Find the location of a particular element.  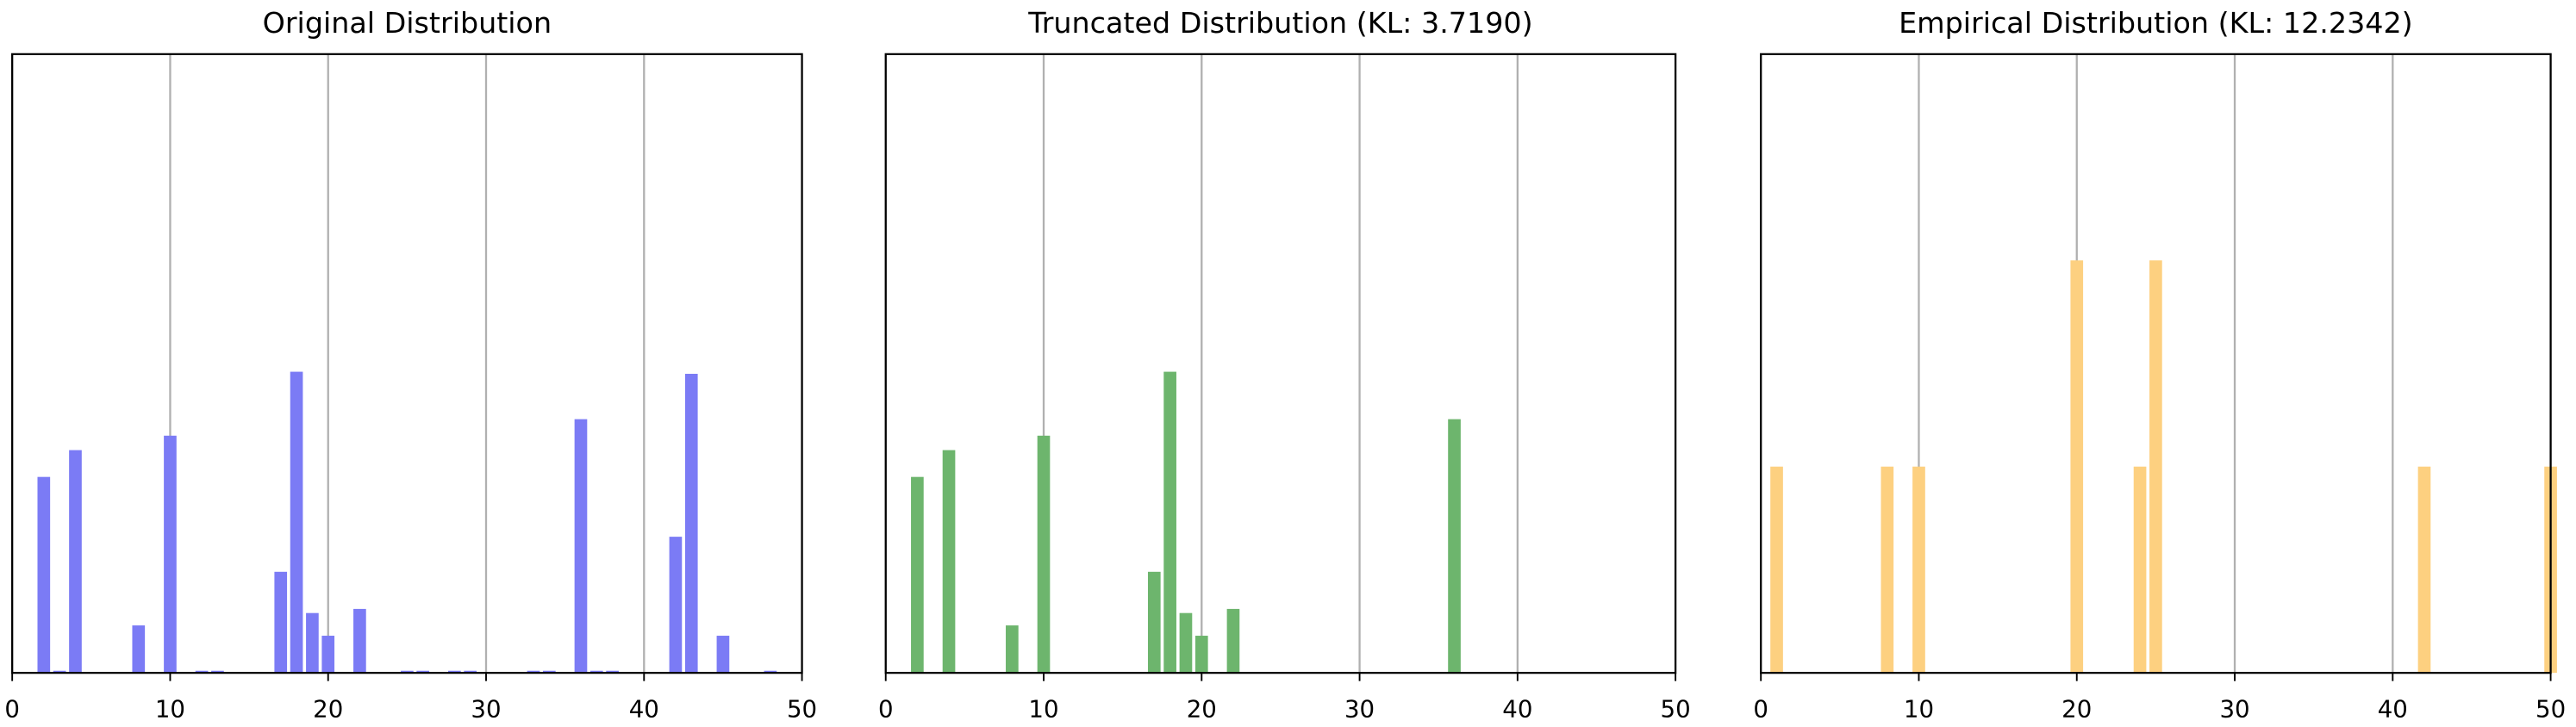

chart-title: Truncated Distribution (KL: 3.7190) is located at coordinates (1279, 23).